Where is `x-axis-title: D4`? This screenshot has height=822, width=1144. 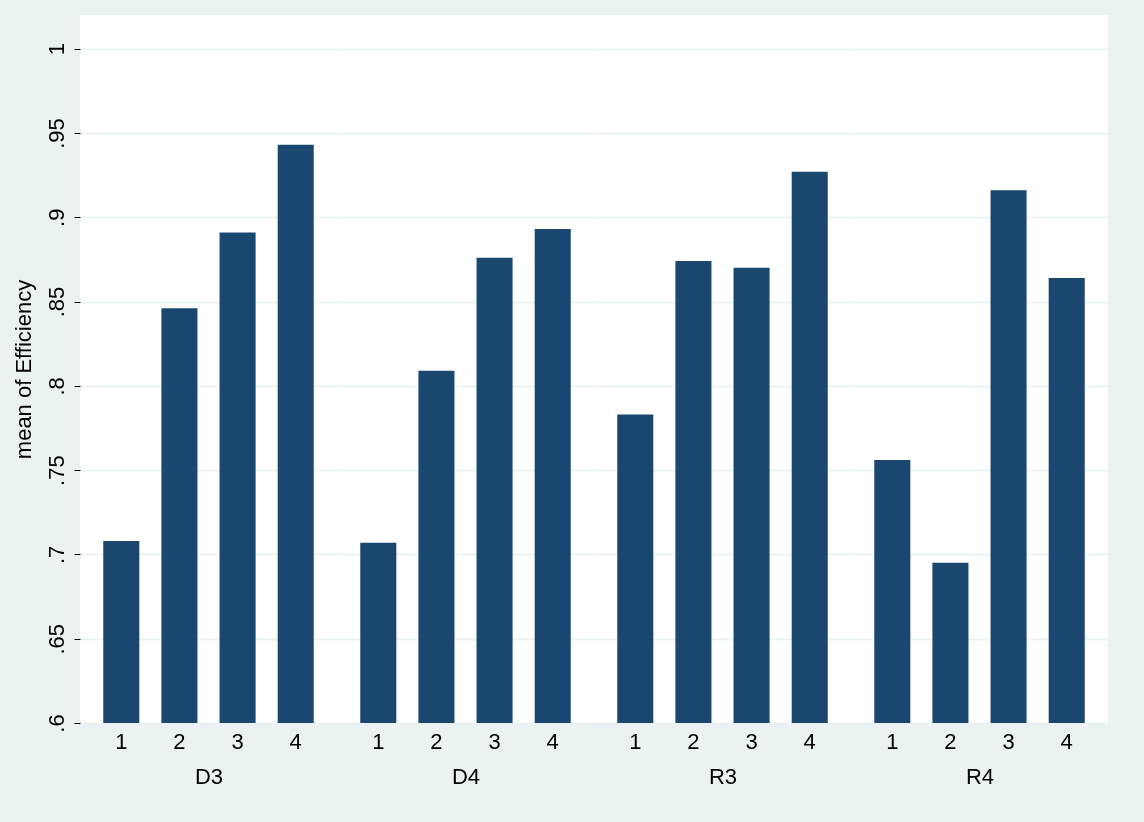 x-axis-title: D4 is located at coordinates (466, 776).